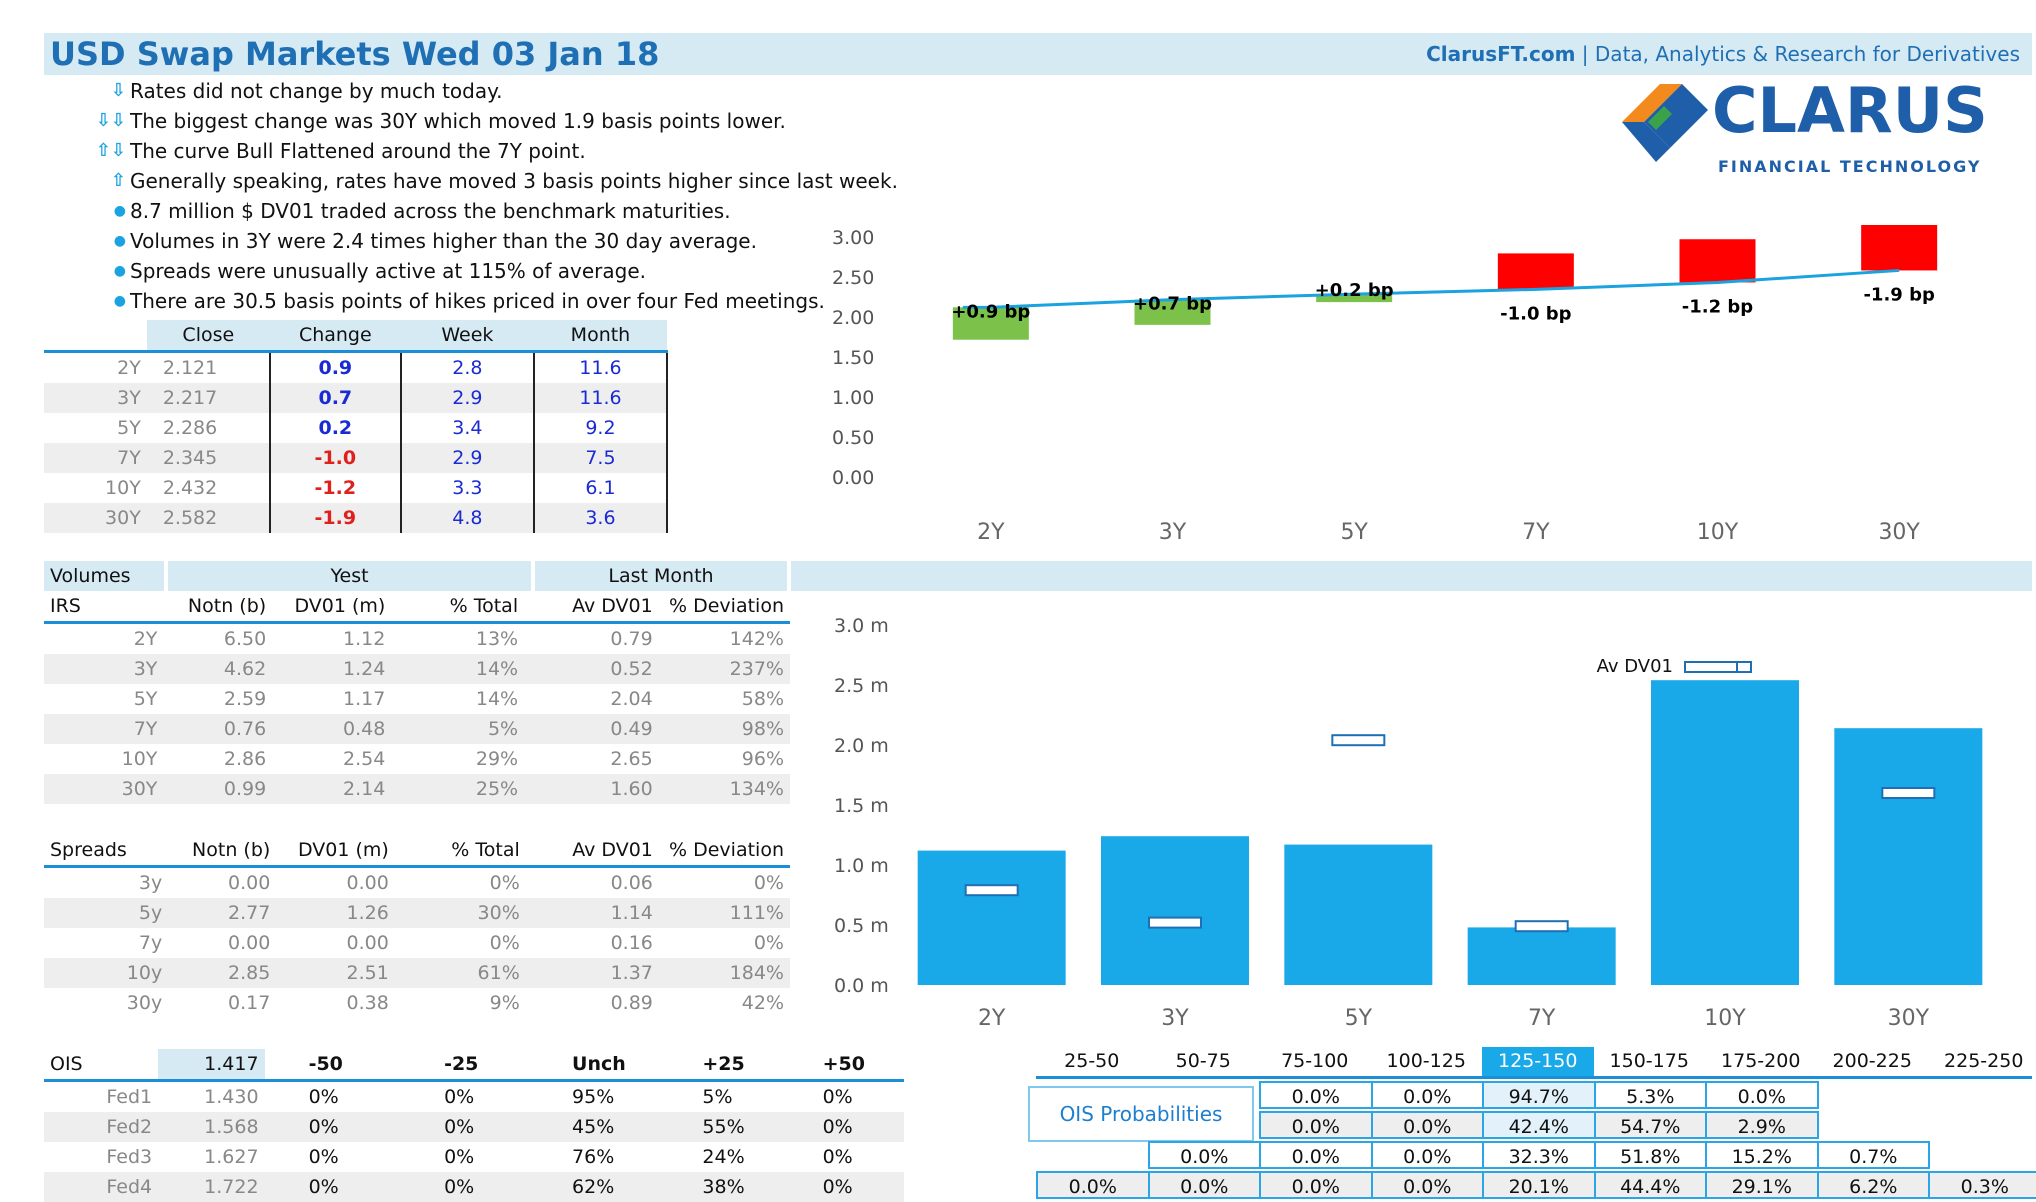  Describe the element at coordinates (145, 699) in the screenshot. I see `tenor-cell: 5Y` at that location.